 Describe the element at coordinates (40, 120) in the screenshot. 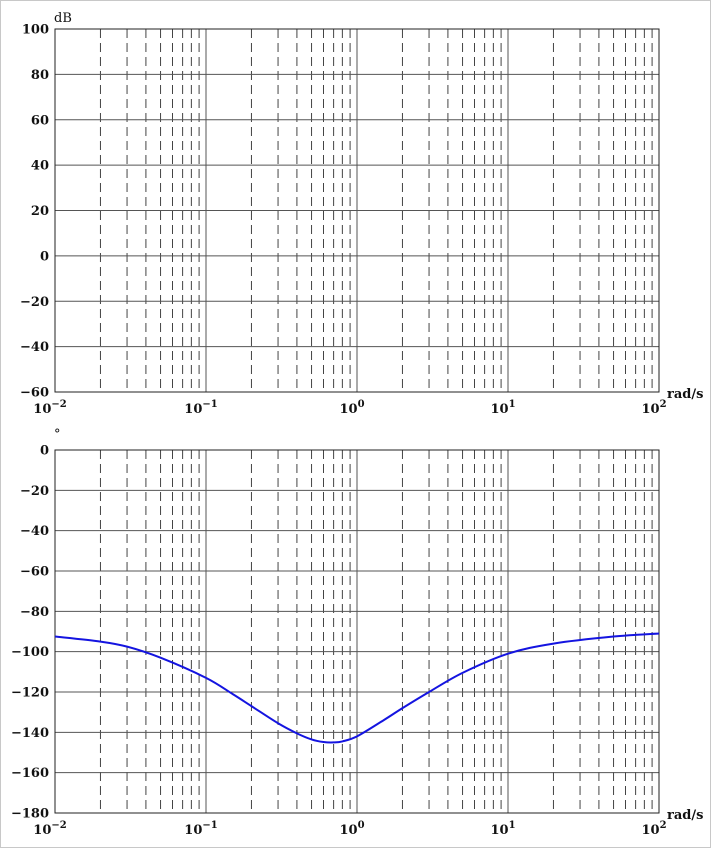

I see `magnitude-ytick-label: 60` at that location.